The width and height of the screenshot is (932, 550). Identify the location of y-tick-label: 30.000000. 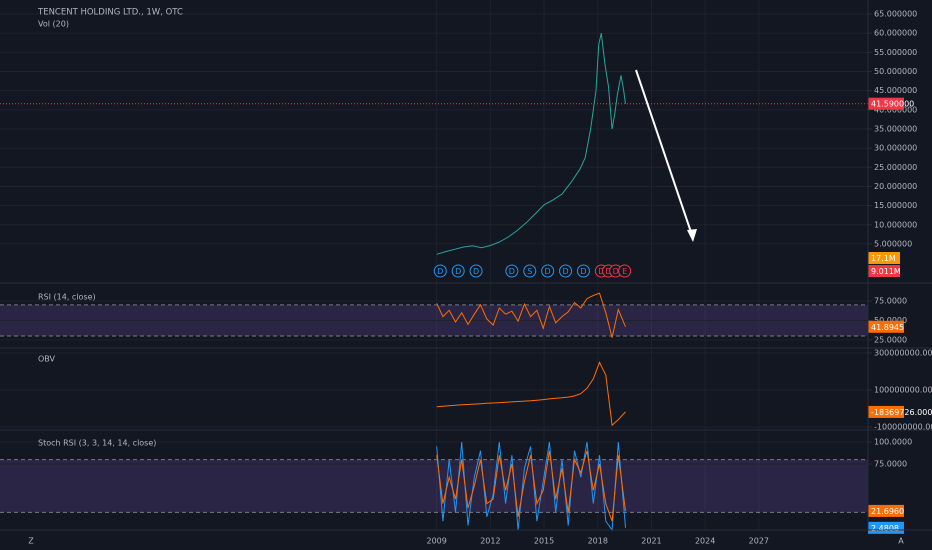
(895, 148).